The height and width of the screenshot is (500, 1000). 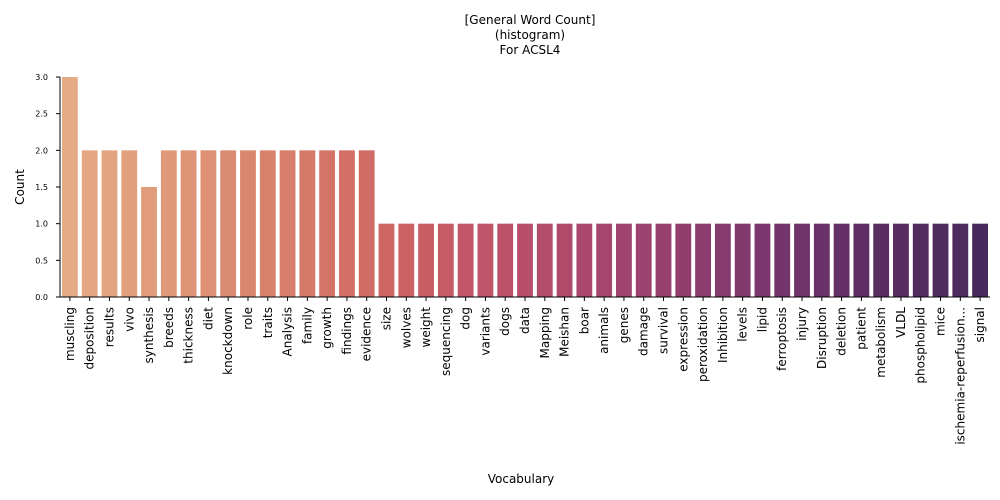 What do you see at coordinates (980, 325) in the screenshot?
I see `x-tick-label: signal` at bounding box center [980, 325].